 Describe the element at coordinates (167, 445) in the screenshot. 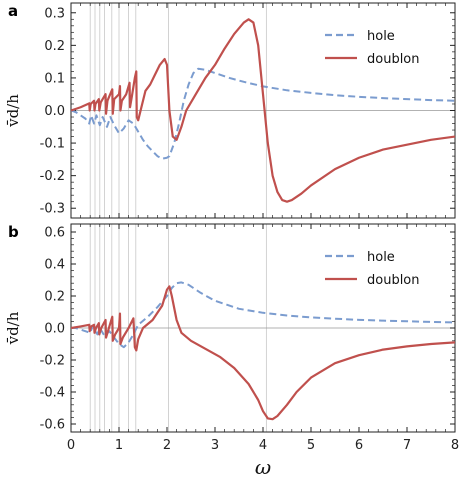

I see `x-tick-label: 2` at that location.